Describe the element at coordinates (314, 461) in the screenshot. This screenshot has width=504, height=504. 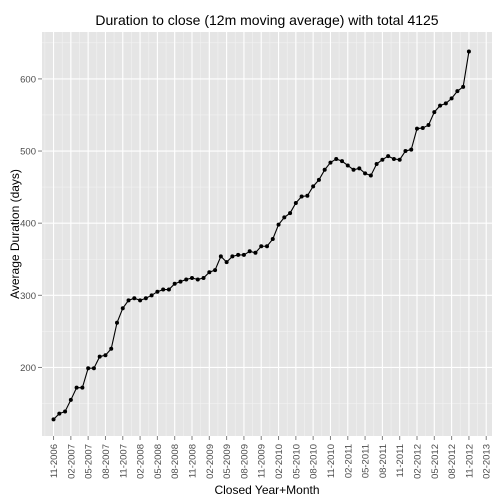
I see `x-tick-label: 08-2010` at that location.